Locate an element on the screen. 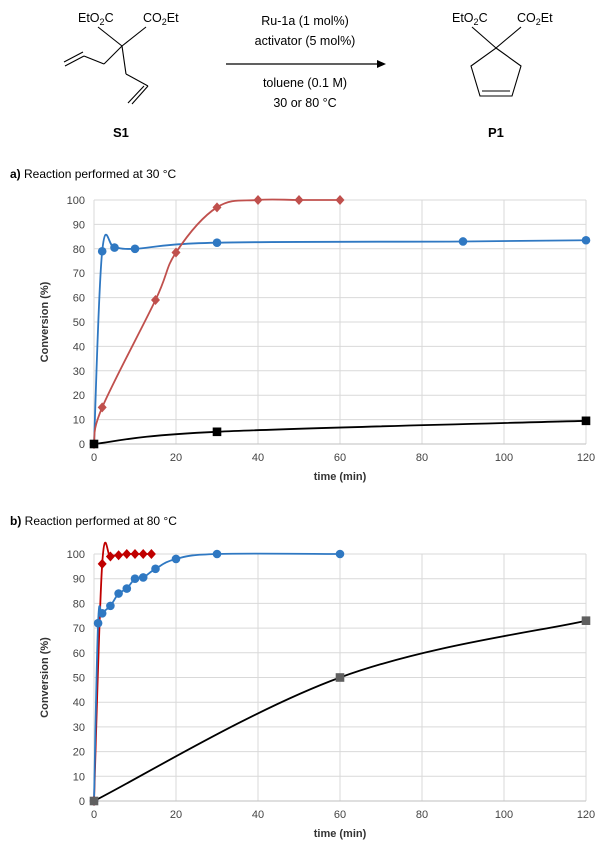 This screenshot has width=600, height=852. chart-a-x-tick-label: 40 is located at coordinates (258, 458).